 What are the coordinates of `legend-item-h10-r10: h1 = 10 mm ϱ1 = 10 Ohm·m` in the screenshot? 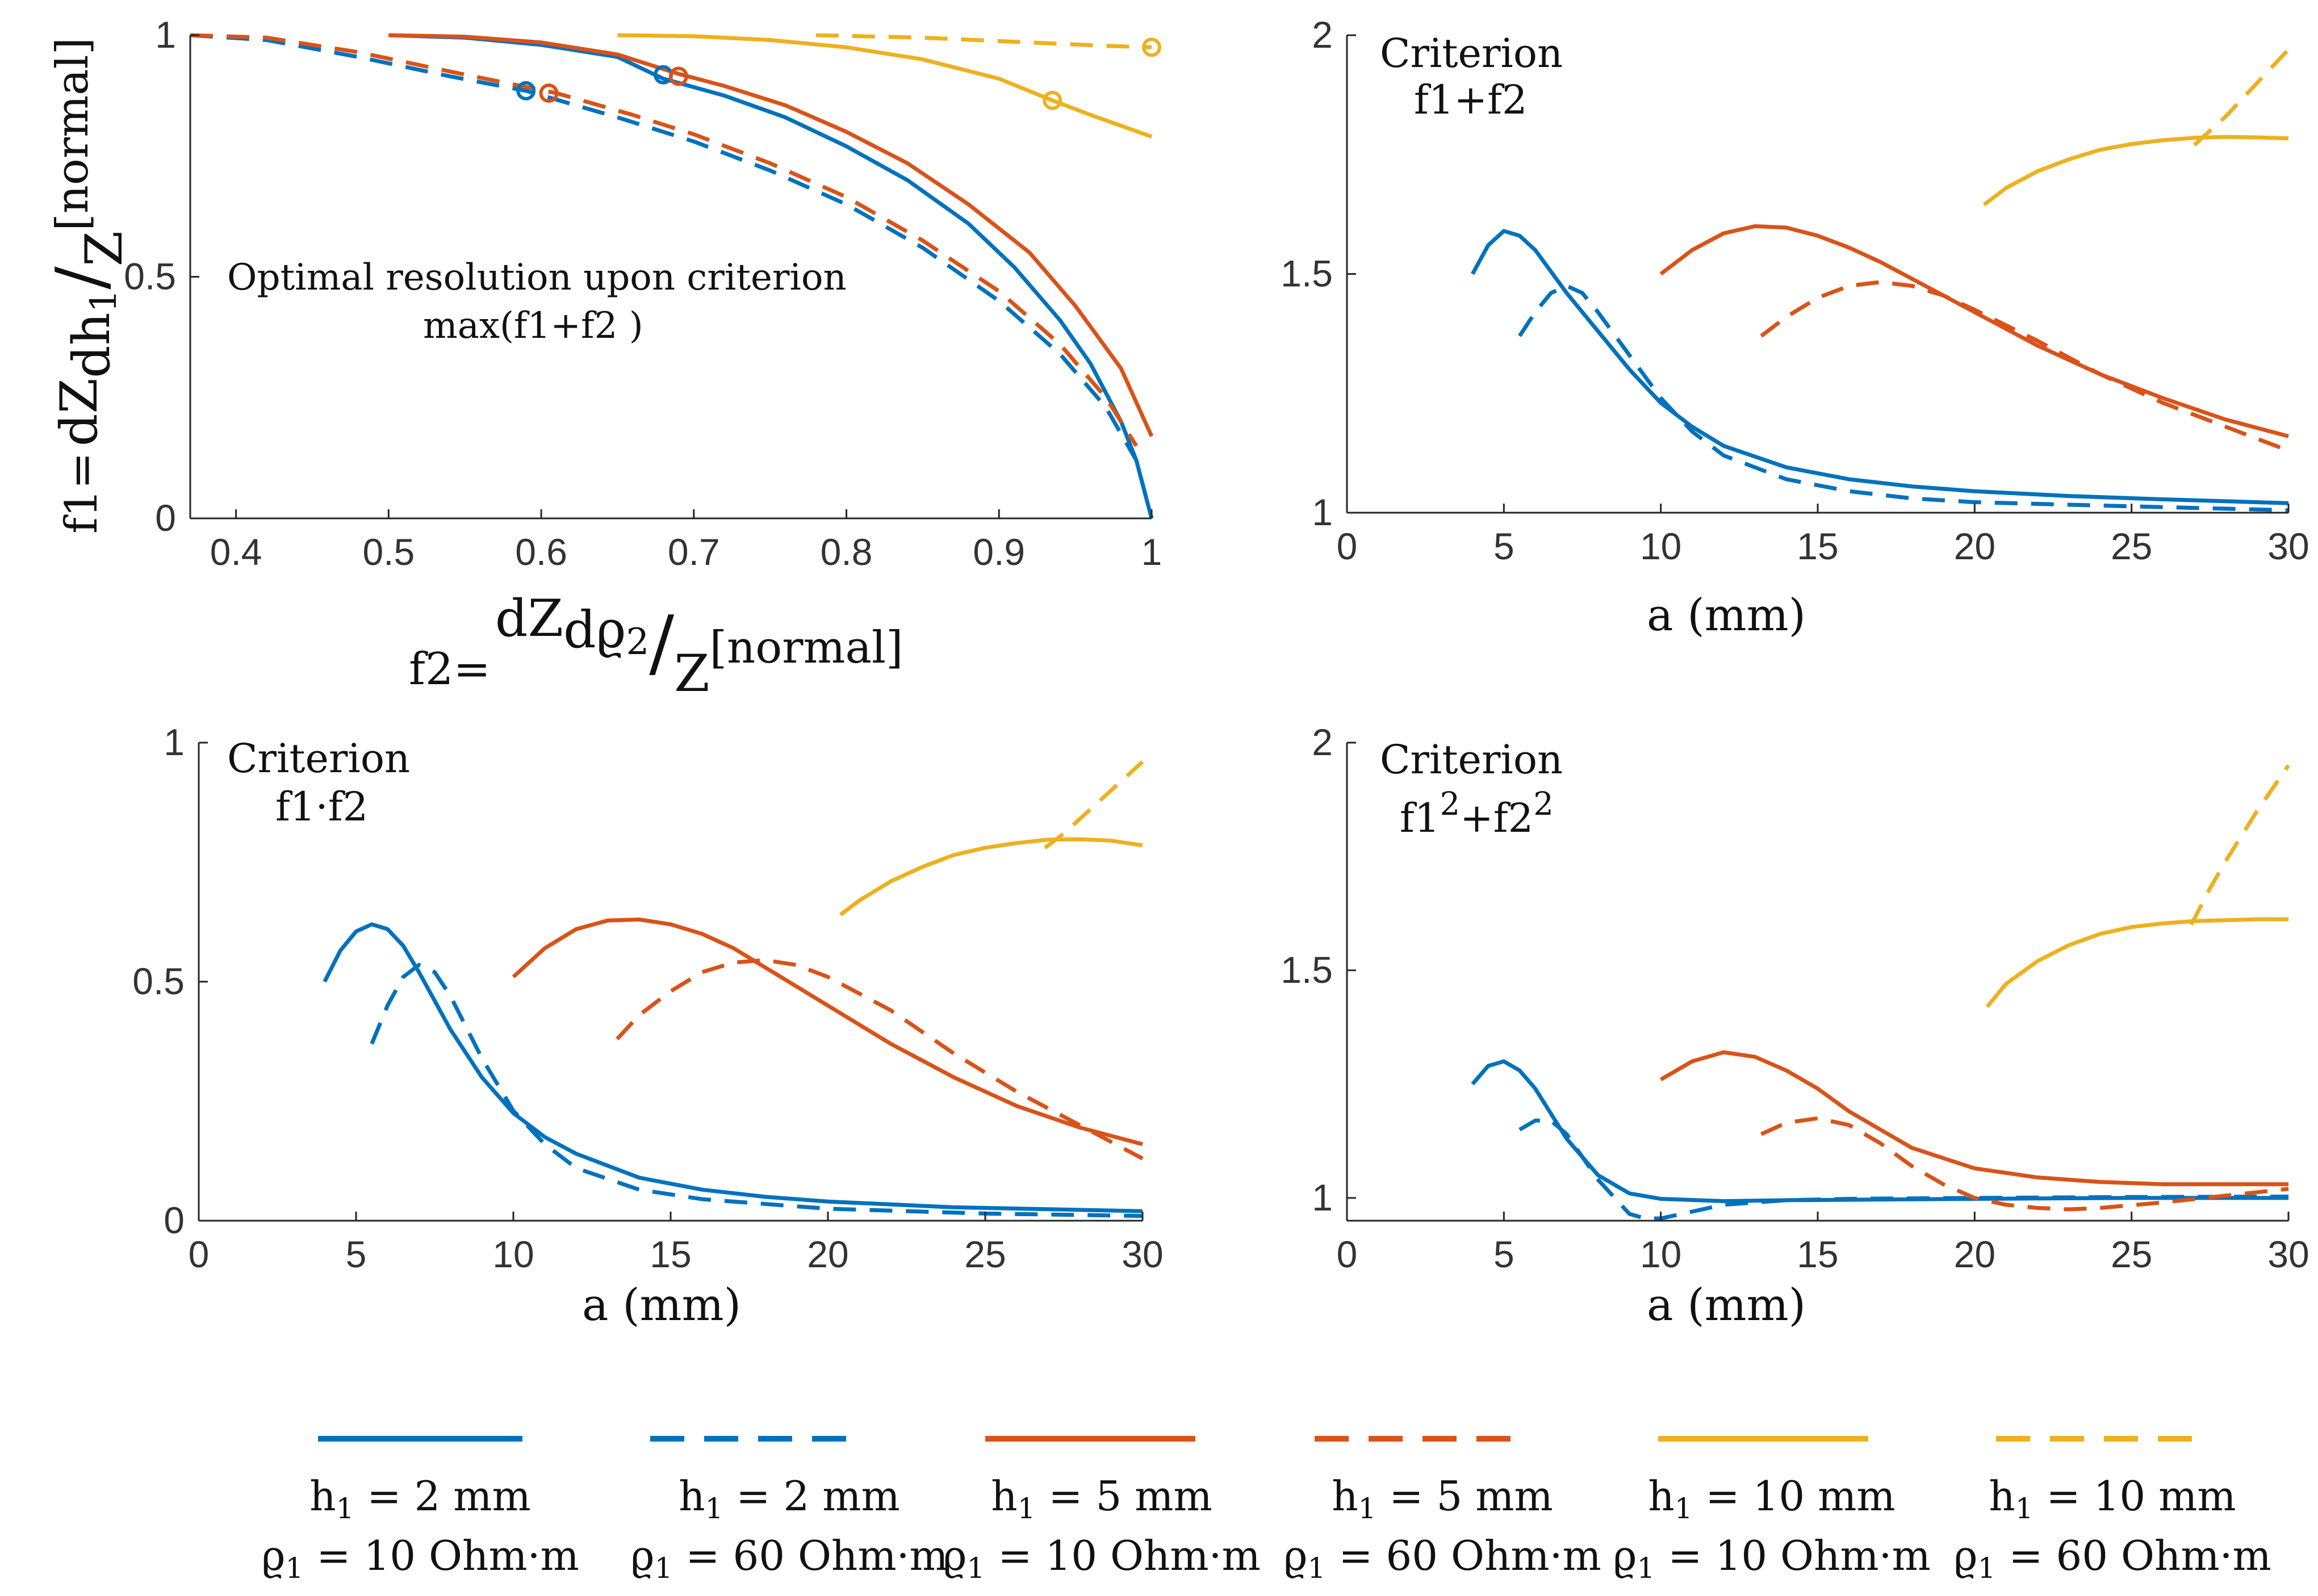 It's located at (1772, 1510).